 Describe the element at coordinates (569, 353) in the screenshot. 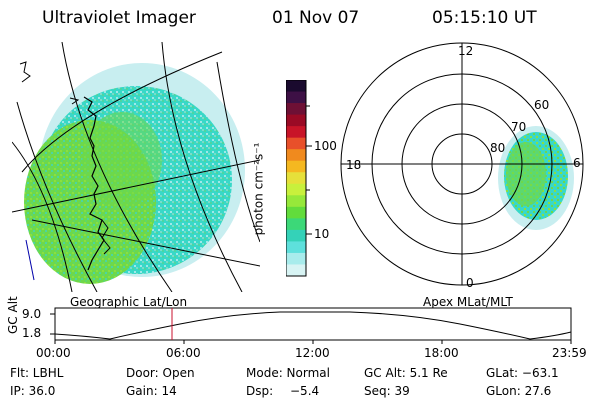

I see `timeline-xtick-2359: 23:59` at that location.